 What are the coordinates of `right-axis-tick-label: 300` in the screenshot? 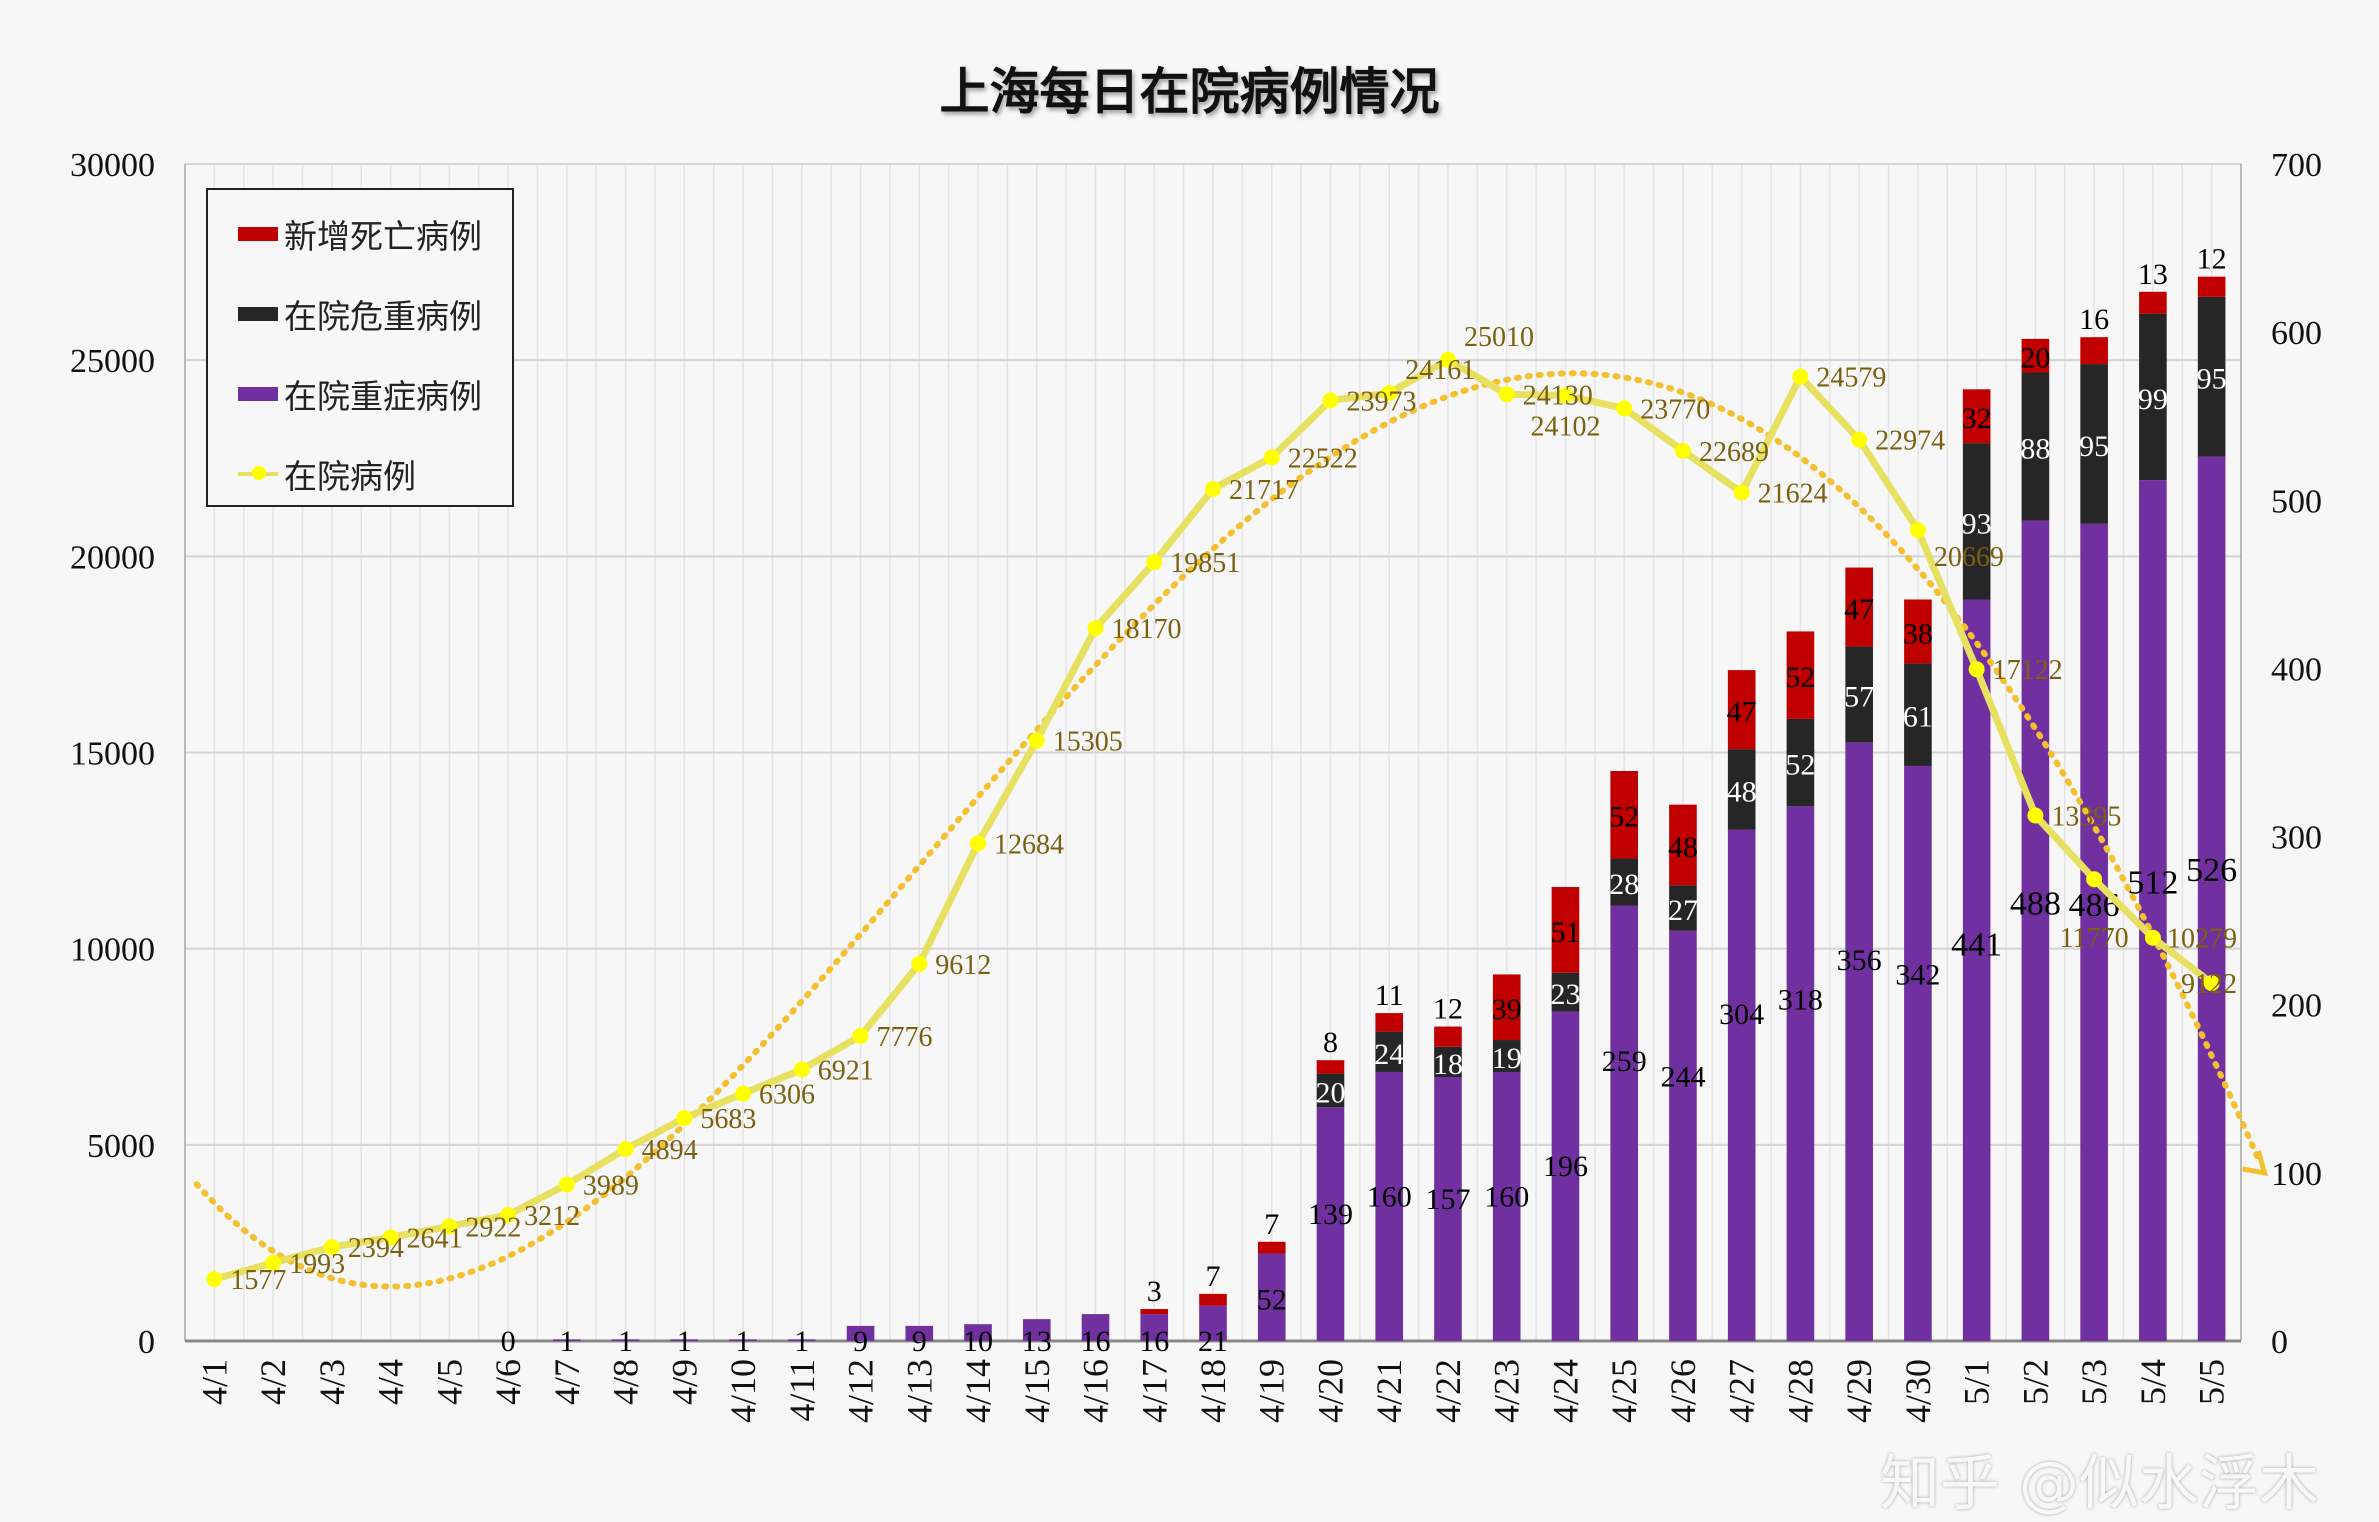 It's located at (2296, 838).